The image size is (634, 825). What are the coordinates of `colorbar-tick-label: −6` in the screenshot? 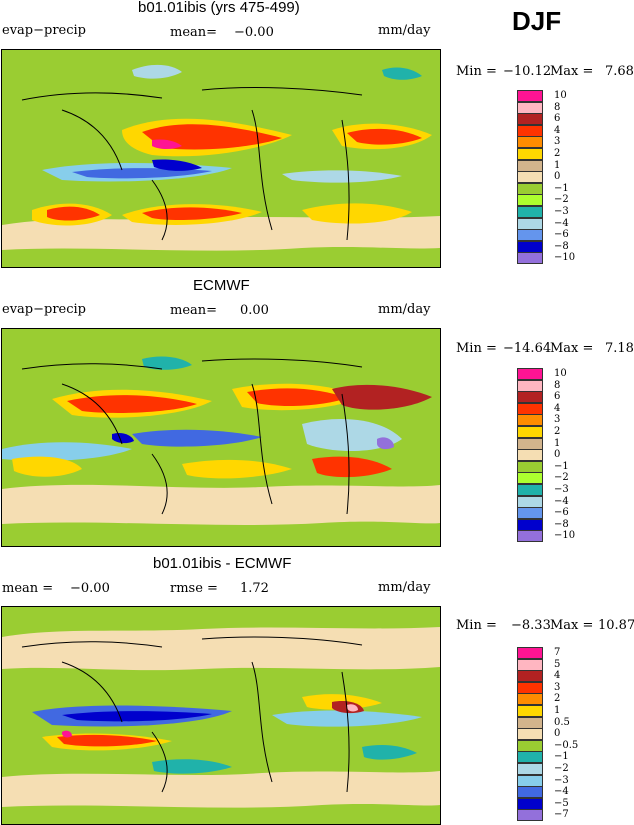 It's located at (561, 513).